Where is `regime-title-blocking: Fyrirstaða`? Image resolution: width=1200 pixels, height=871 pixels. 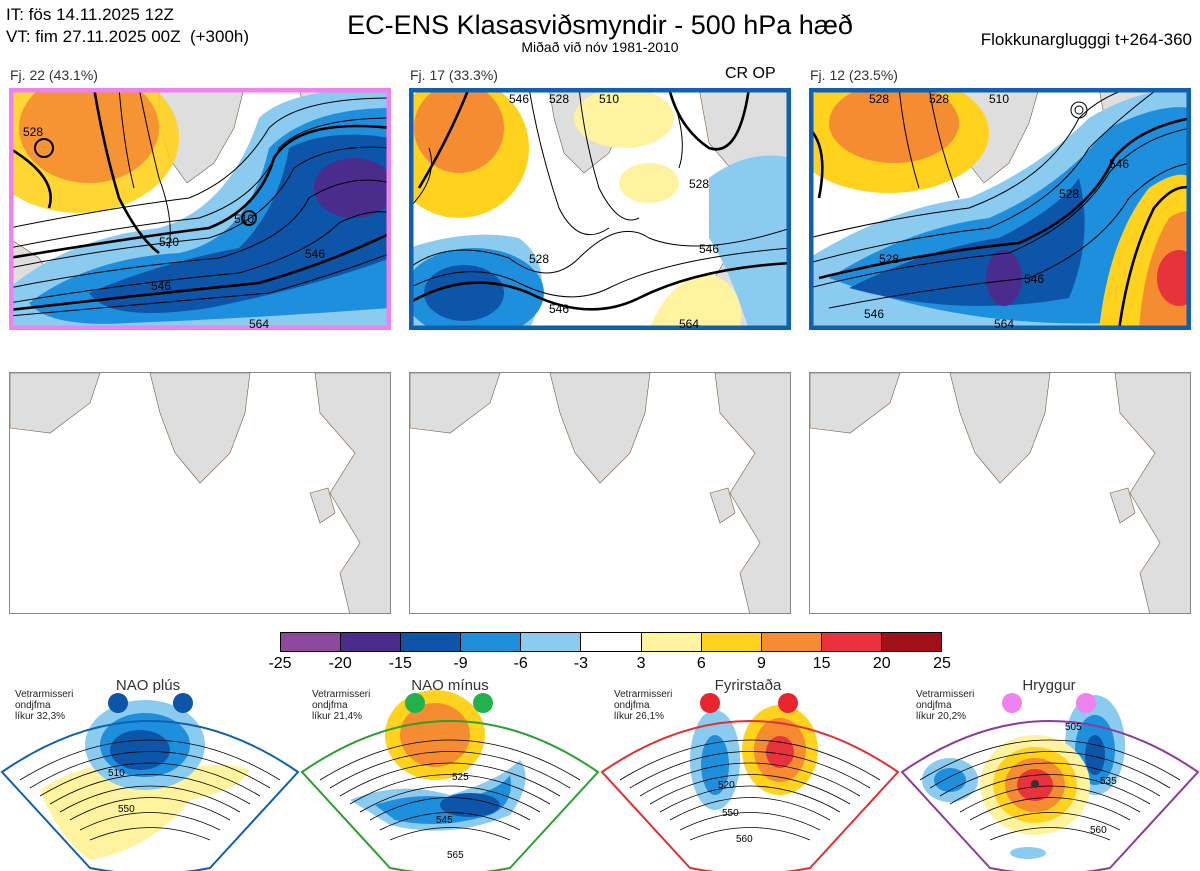 regime-title-blocking: Fyrirstaða is located at coordinates (748, 685).